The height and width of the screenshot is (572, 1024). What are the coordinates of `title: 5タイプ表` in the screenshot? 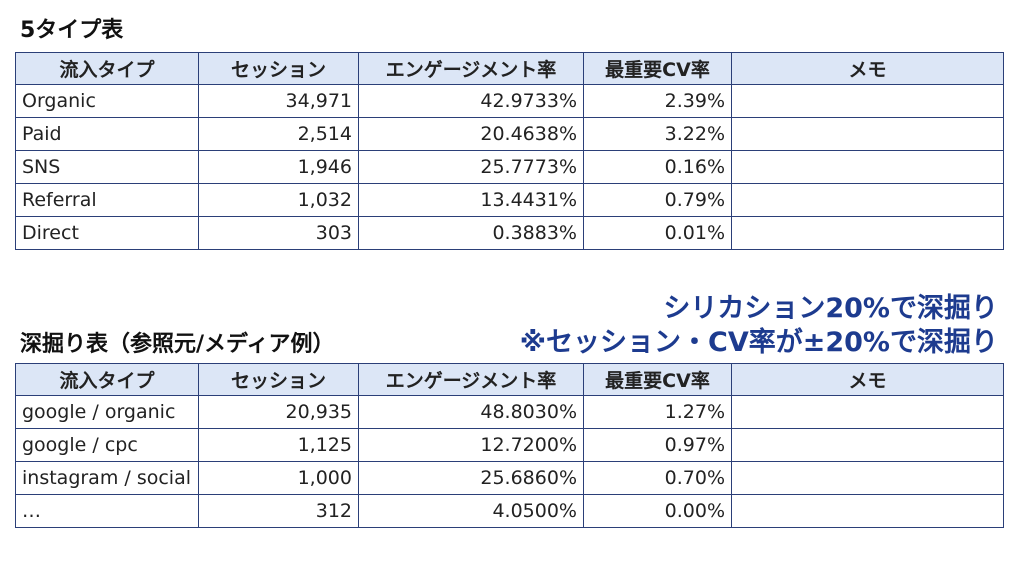 It's located at (72, 30).